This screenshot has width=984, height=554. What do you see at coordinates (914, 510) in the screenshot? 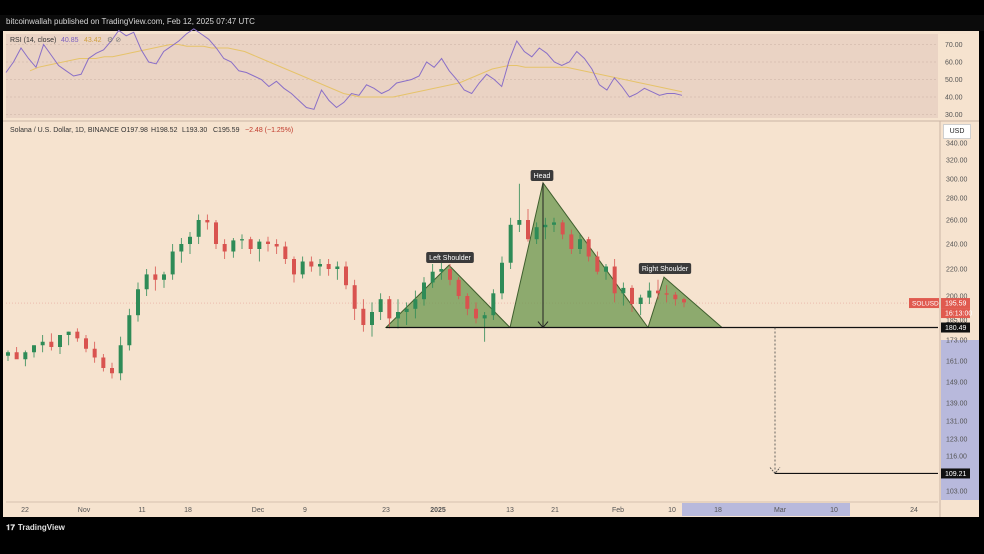
I see `time-tick-label: 24` at bounding box center [914, 510].